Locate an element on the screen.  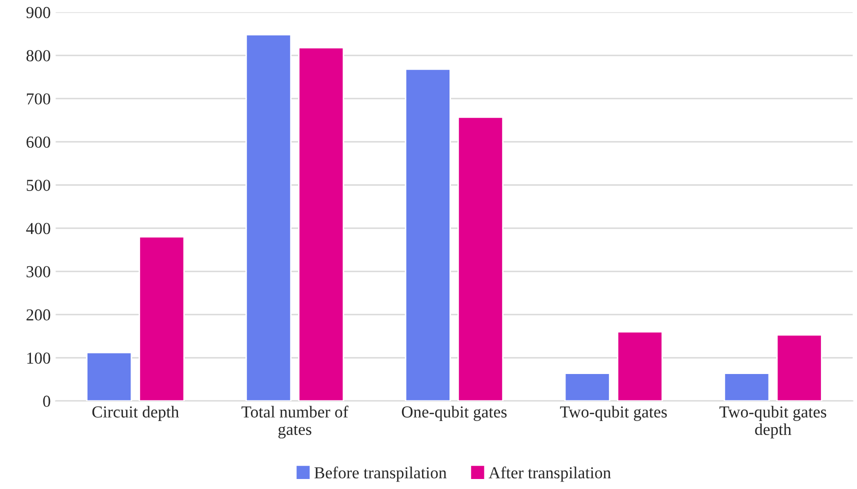
y-tick-label: 0 is located at coordinates (46, 401).